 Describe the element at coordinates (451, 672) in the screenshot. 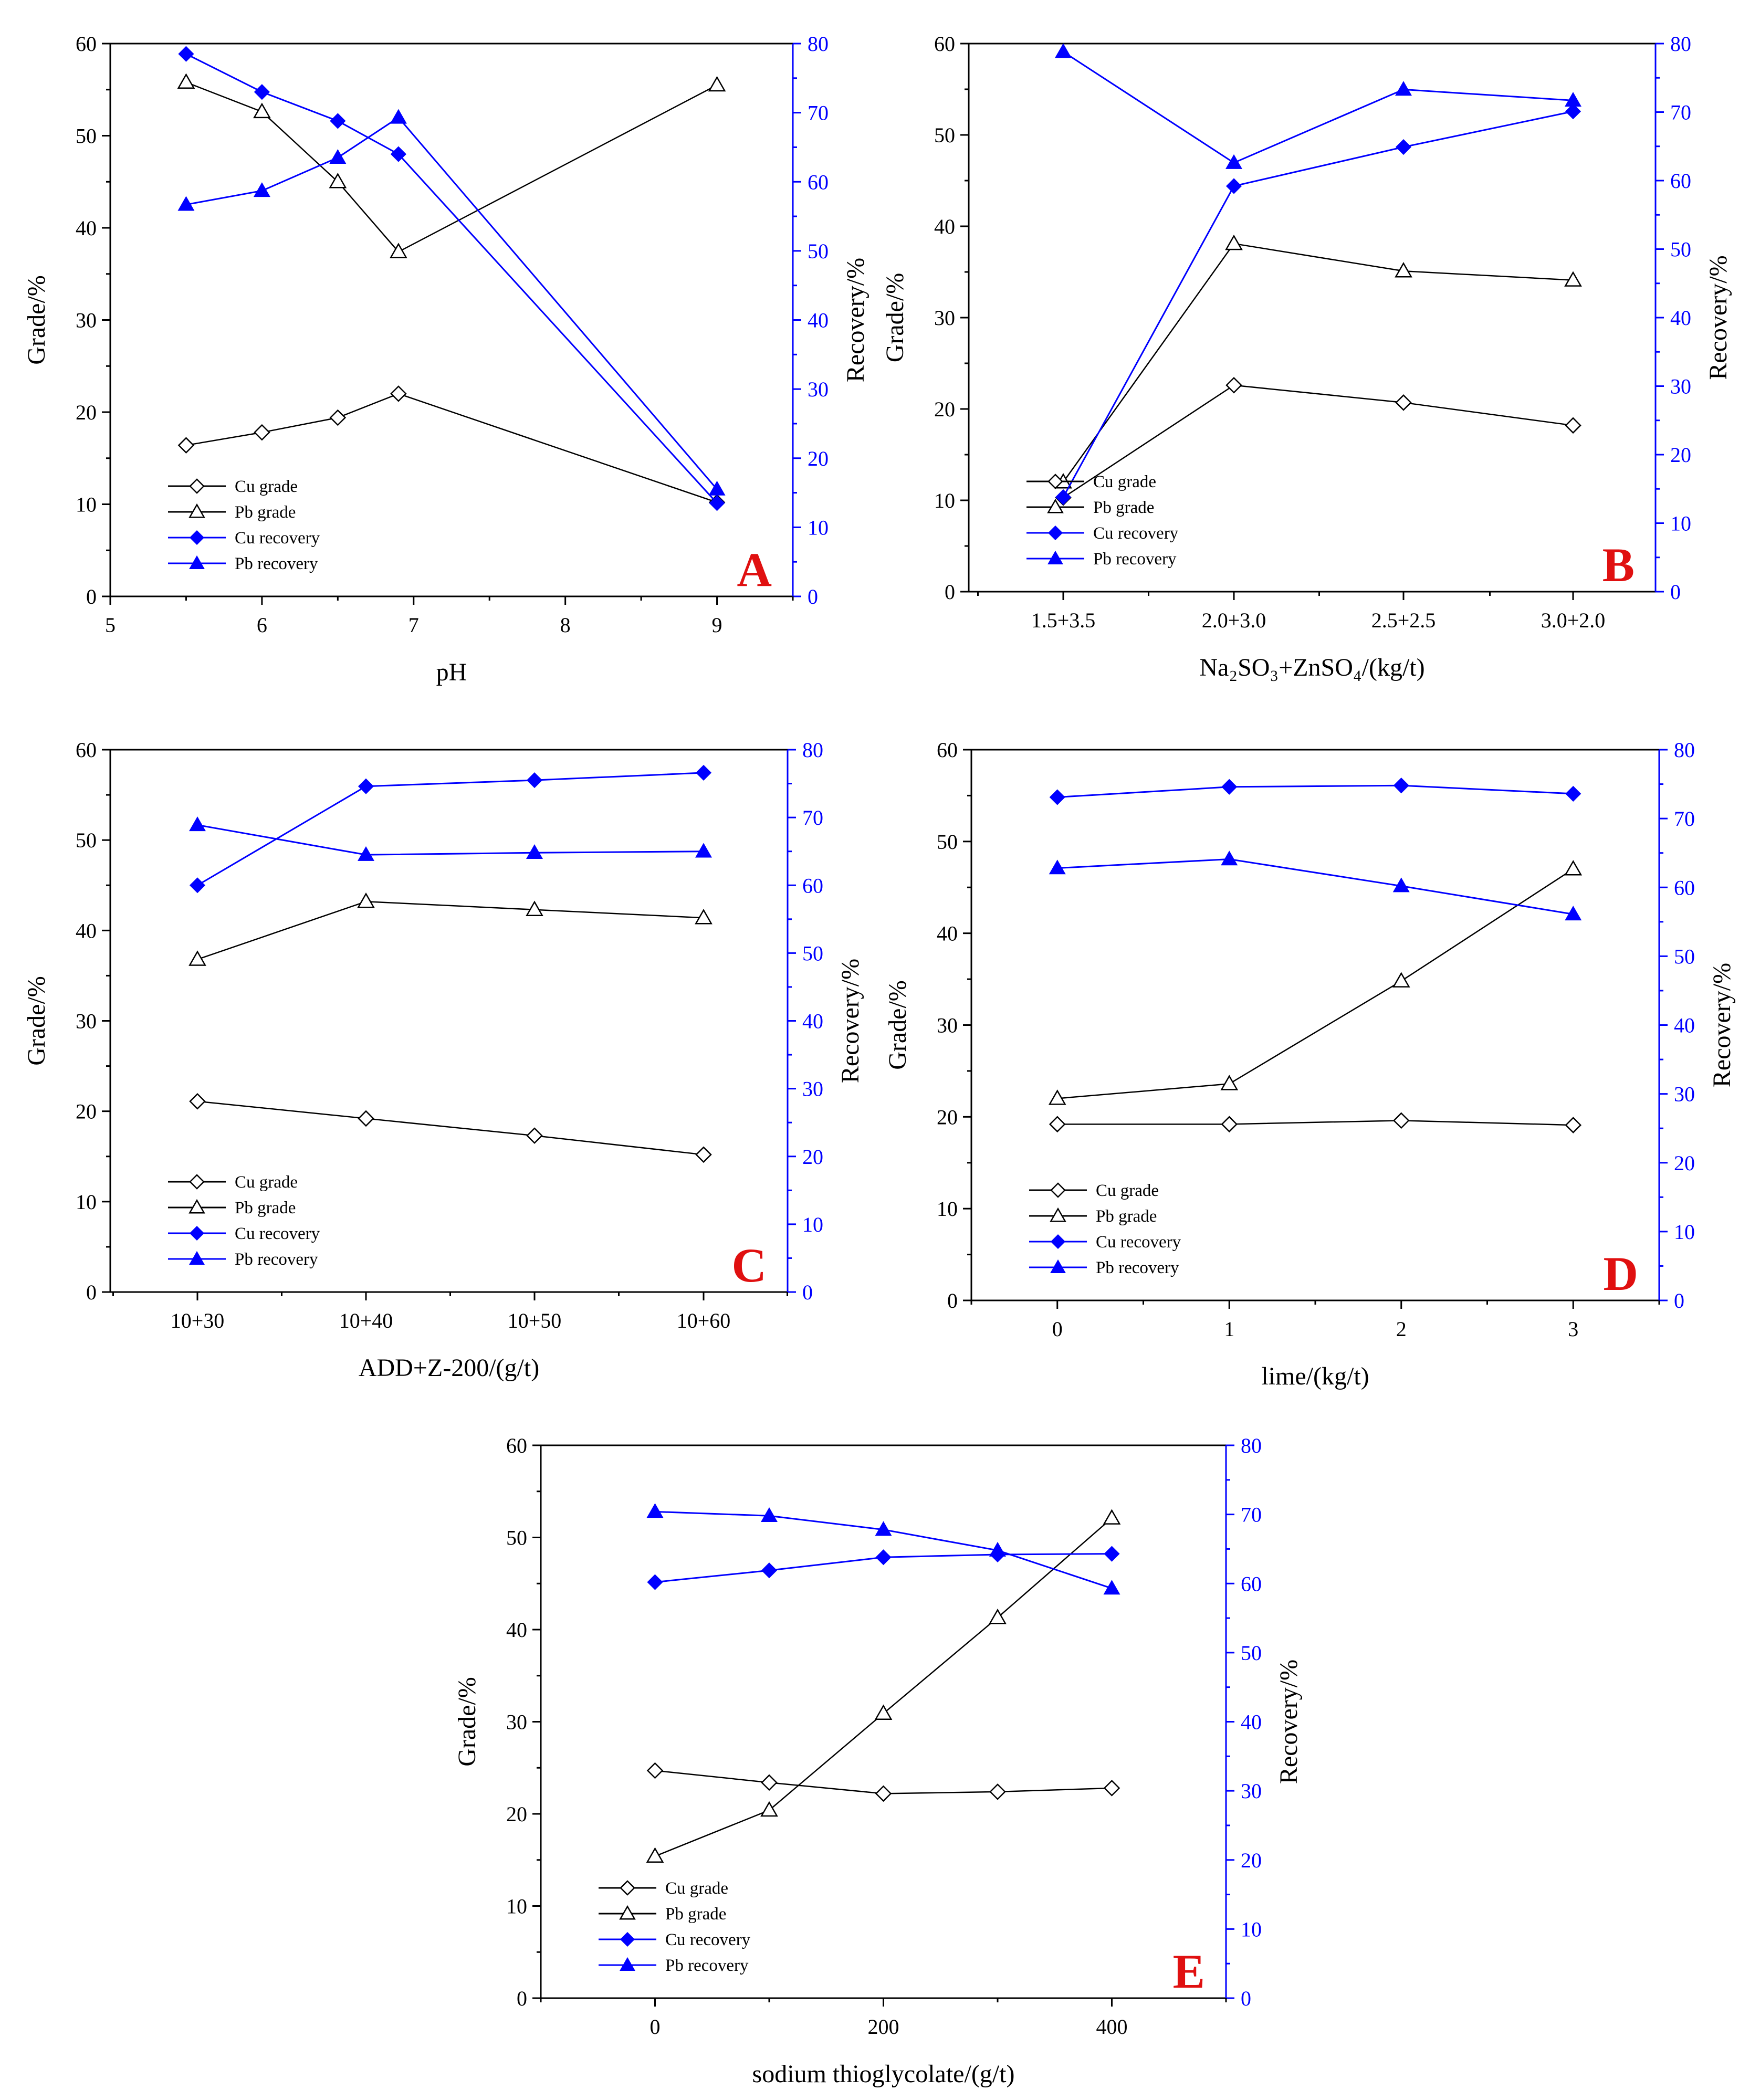

I see `x-axis-title: pH` at that location.